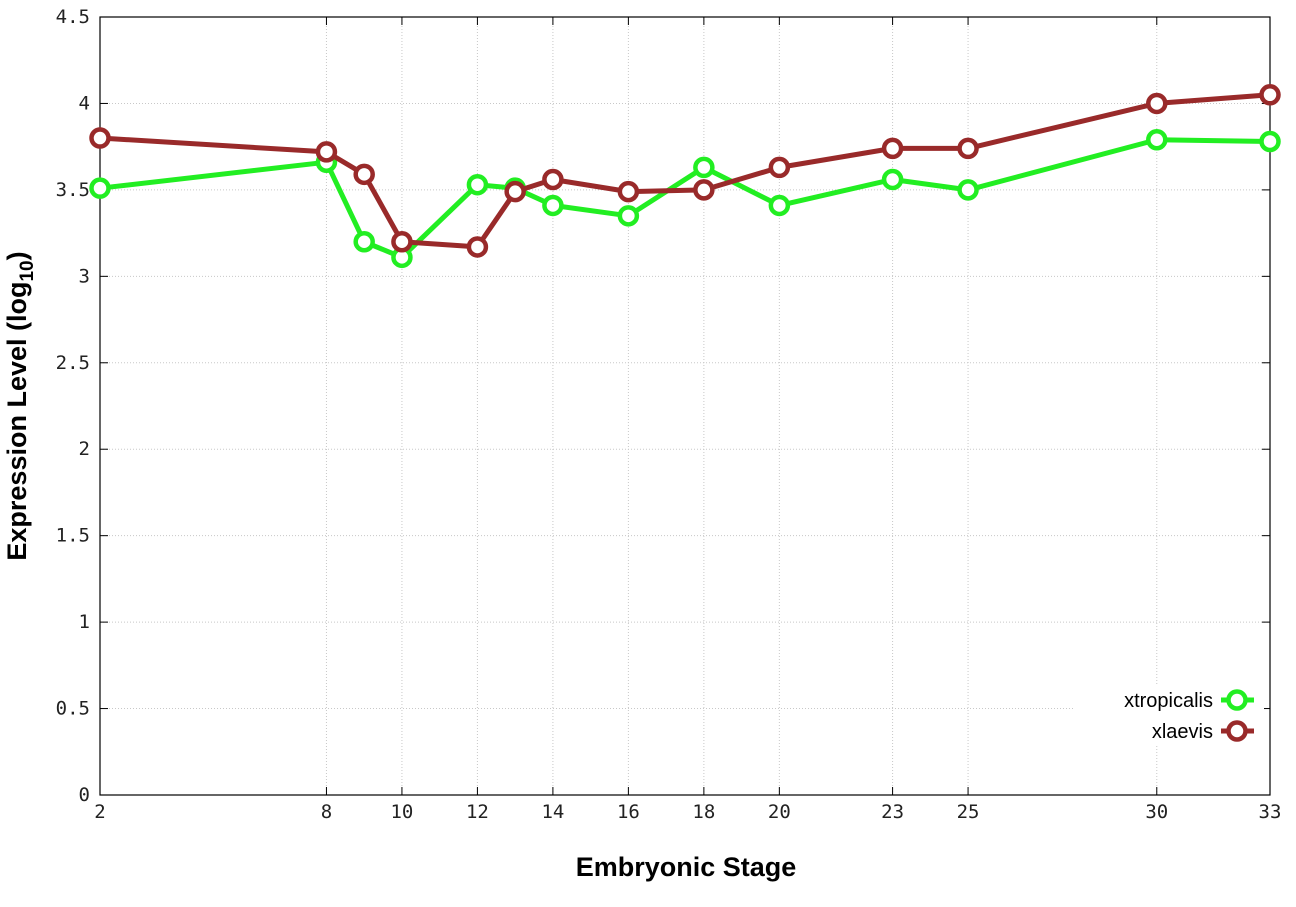 The image size is (1296, 907). Describe the element at coordinates (84, 449) in the screenshot. I see `y-tick-label: 2` at that location.